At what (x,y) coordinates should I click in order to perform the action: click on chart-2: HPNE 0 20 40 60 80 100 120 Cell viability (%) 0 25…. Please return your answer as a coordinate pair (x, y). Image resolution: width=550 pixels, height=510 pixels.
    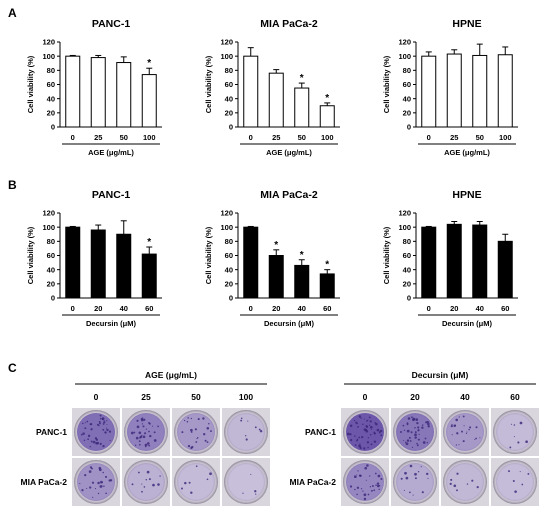
    Looking at the image, I should click on (450, 87).